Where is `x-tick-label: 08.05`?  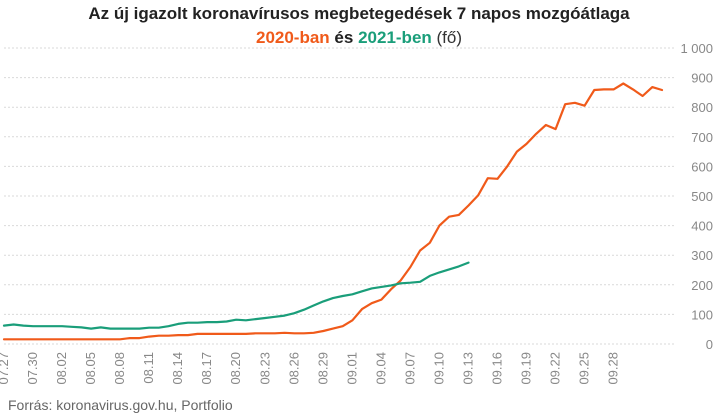 x-tick-label: 08.05 is located at coordinates (90, 368).